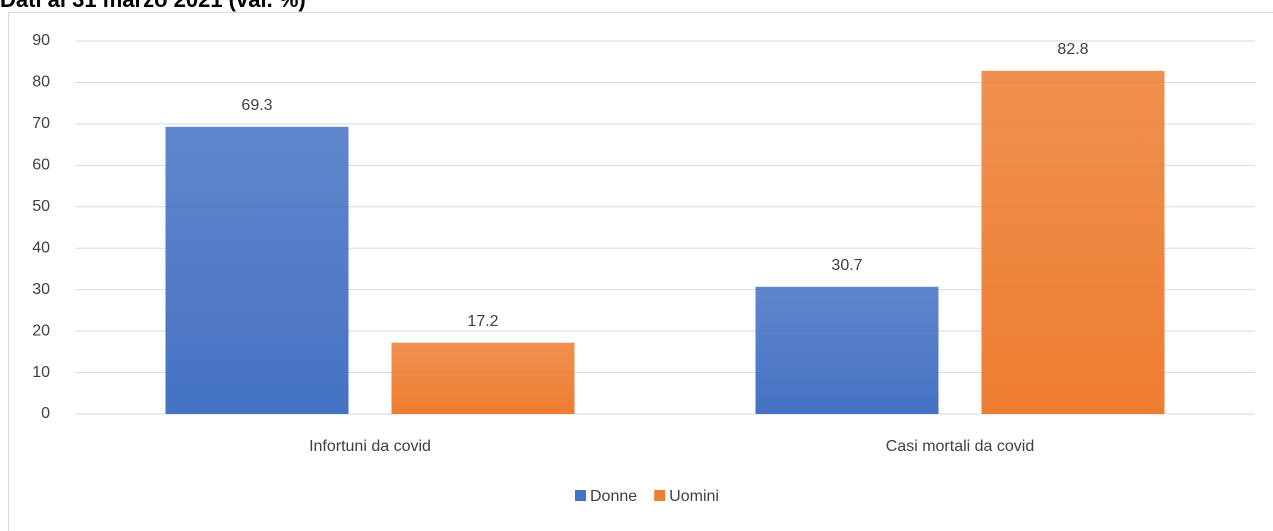  What do you see at coordinates (153, 6) in the screenshot?
I see `chart-title: Dati al 31 marzo 2021 (val. %)` at bounding box center [153, 6].